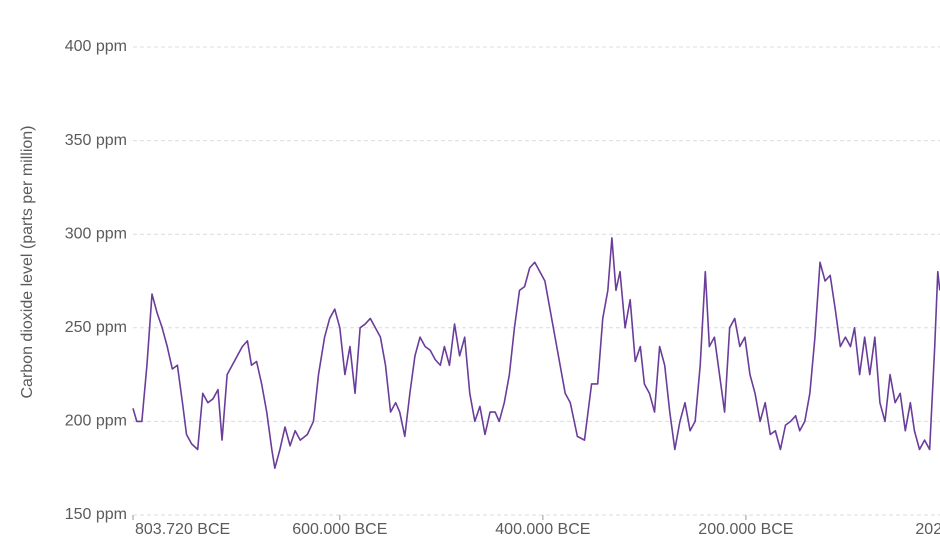 The image size is (940, 540). What do you see at coordinates (96, 140) in the screenshot?
I see `y-tick-label: 350 ppm` at bounding box center [96, 140].